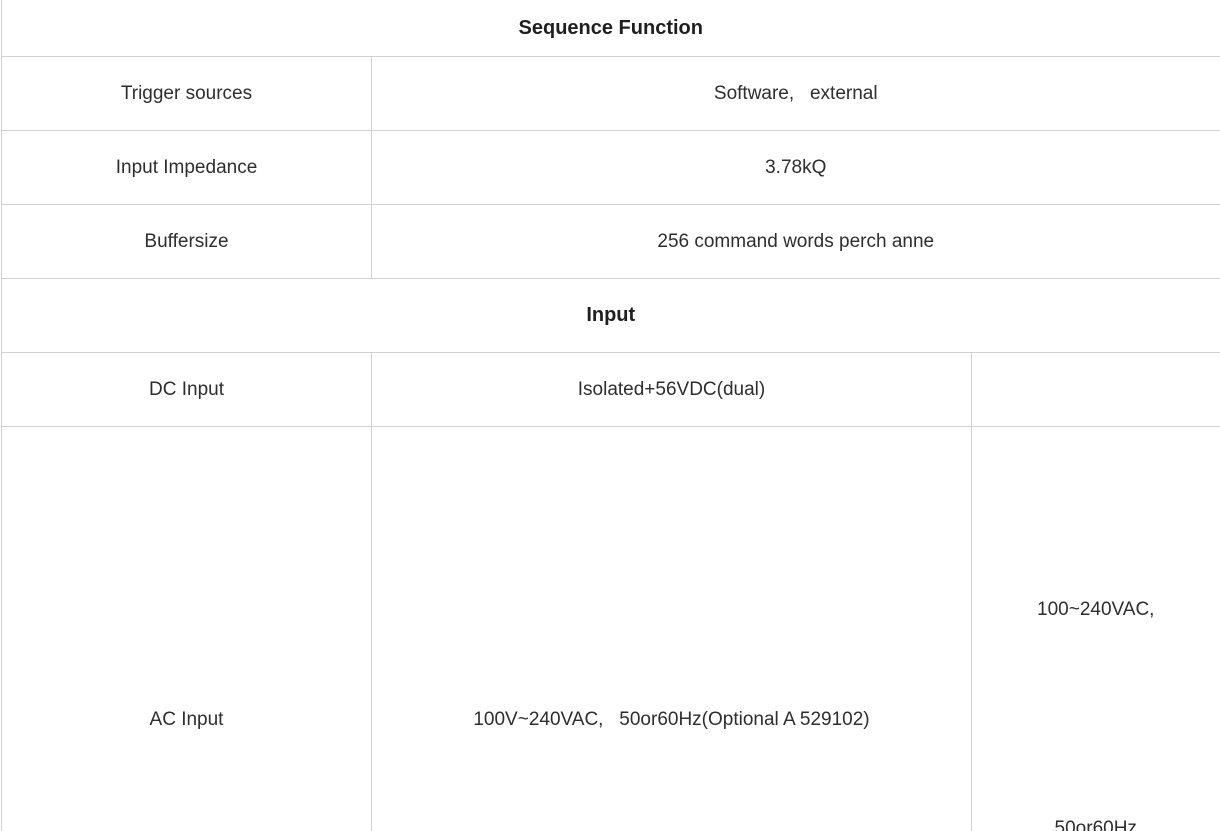 Image resolution: width=1220 pixels, height=831 pixels. I want to click on row-buffersize: Buffersize 256 command words perch anne, so click(610, 241).